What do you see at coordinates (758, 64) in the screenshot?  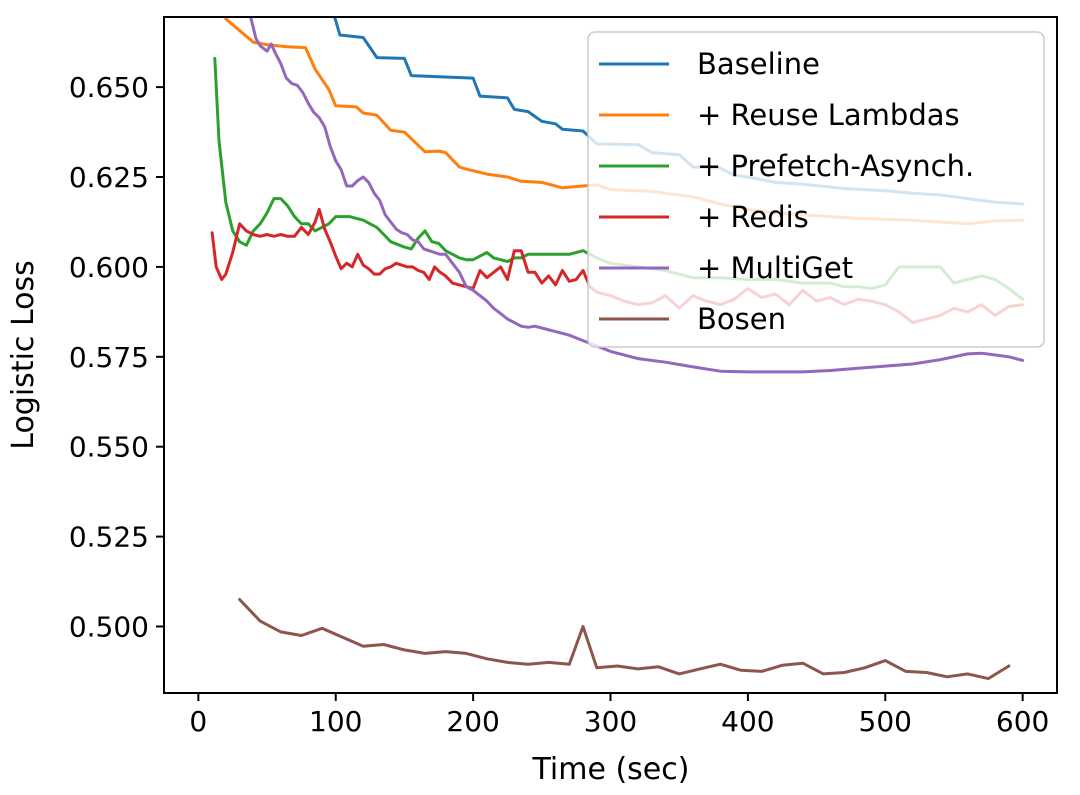 I see `legend-label: Baseline` at bounding box center [758, 64].